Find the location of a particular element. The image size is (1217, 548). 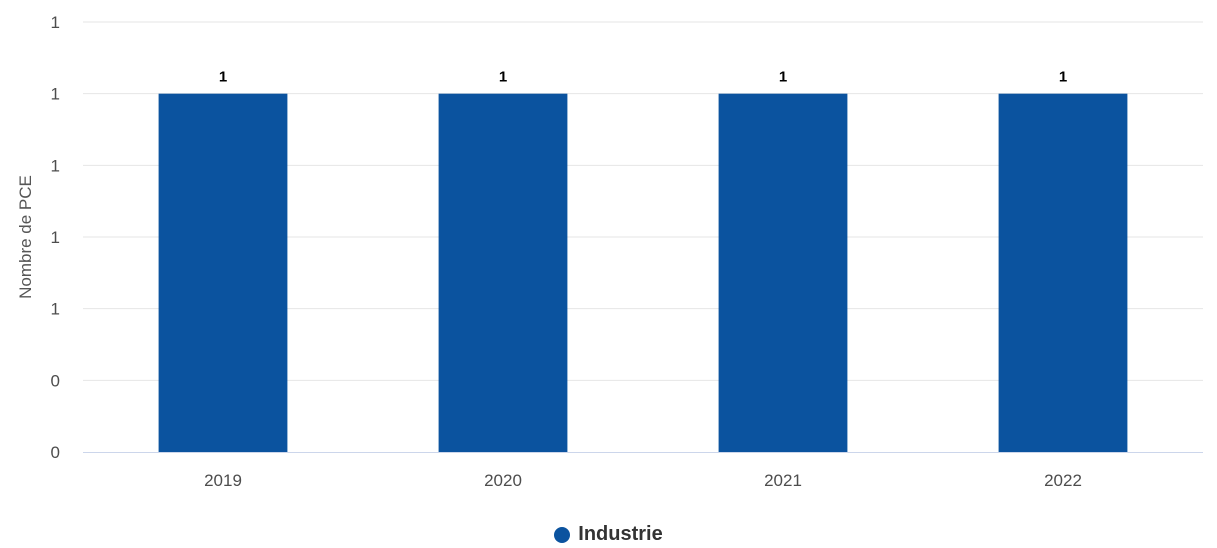

bar-2021 is located at coordinates (783, 273).